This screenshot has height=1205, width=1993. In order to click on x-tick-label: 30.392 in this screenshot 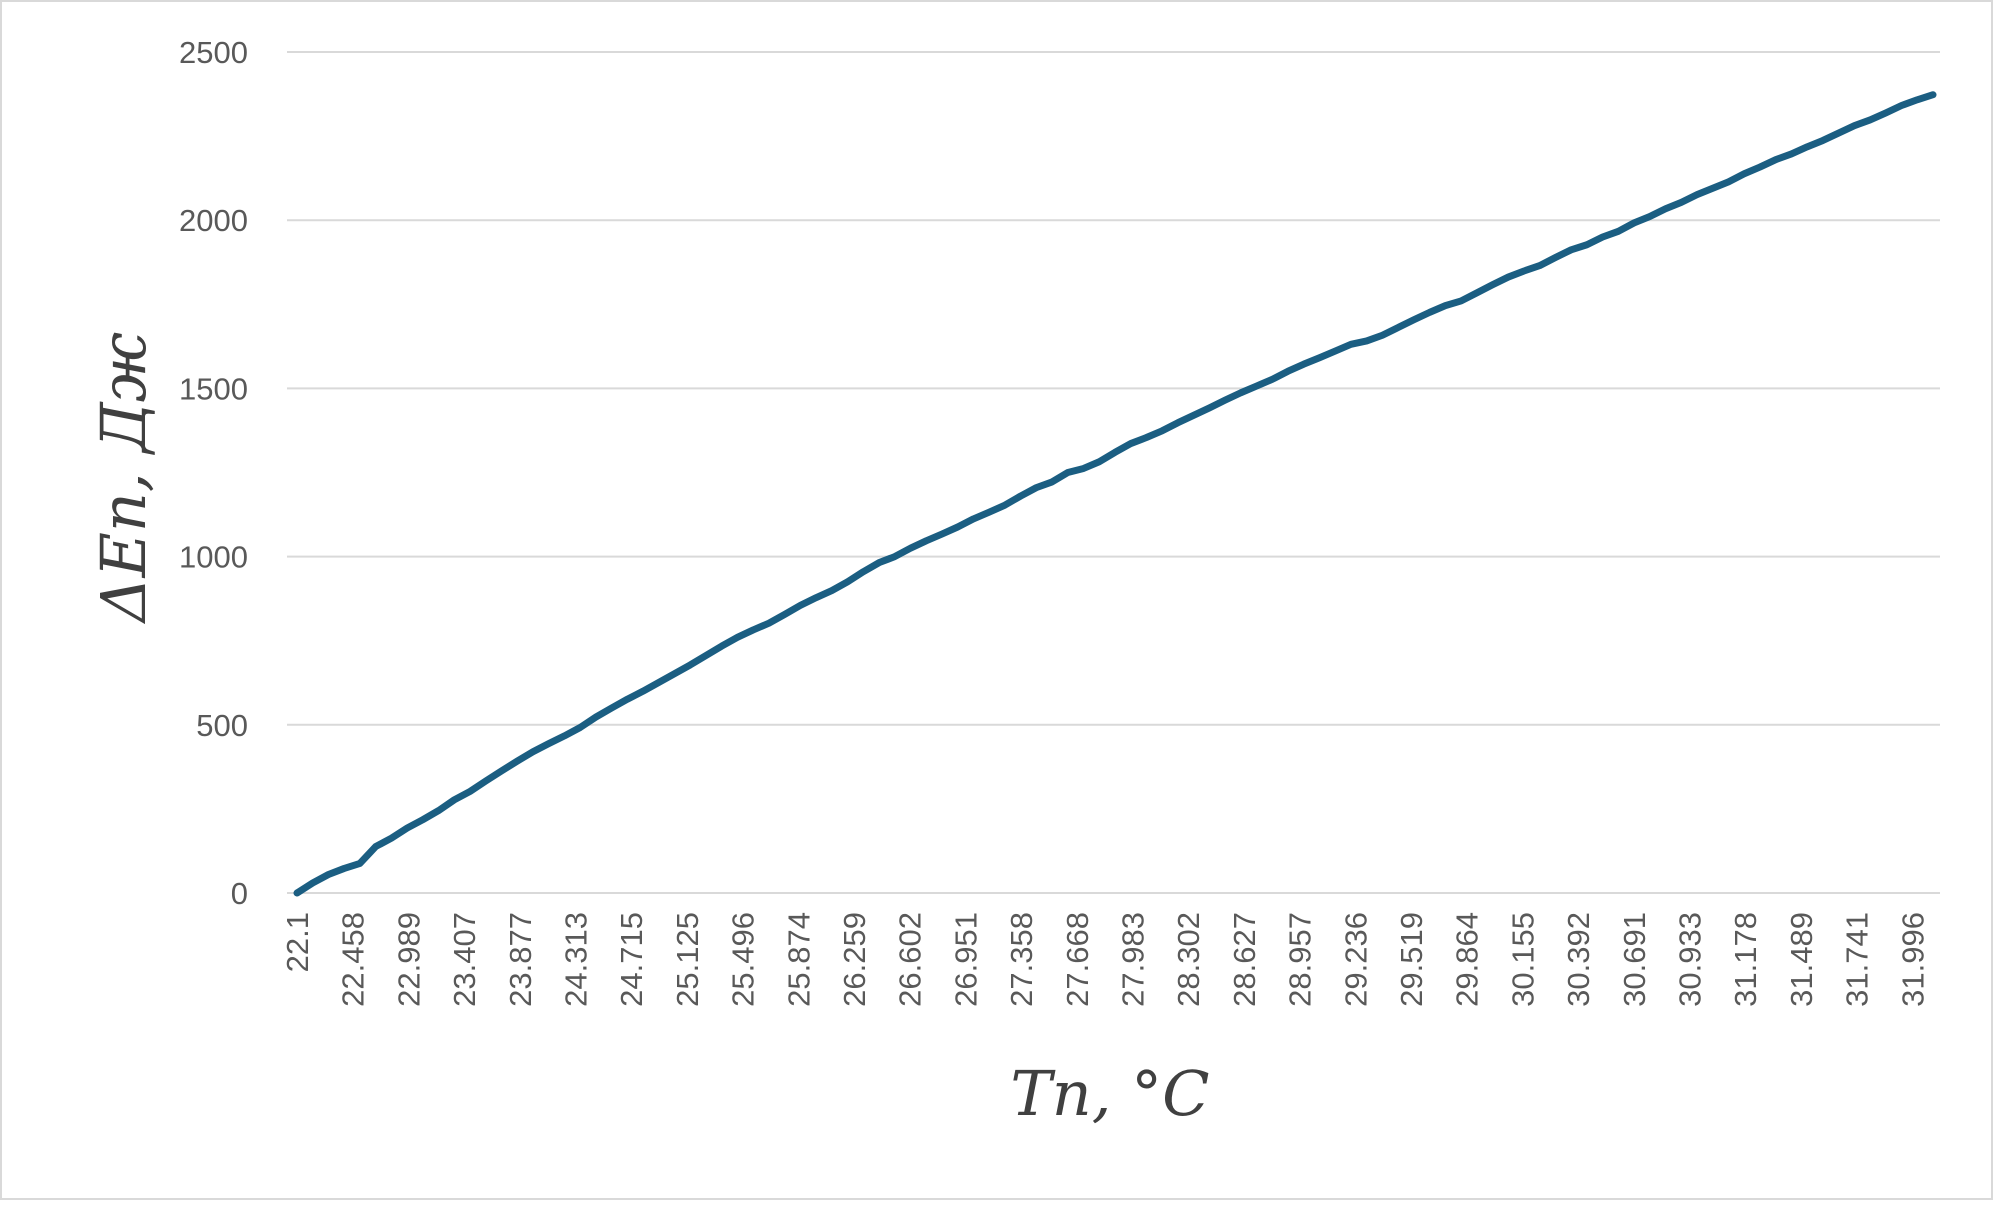, I will do `click(1578, 959)`.